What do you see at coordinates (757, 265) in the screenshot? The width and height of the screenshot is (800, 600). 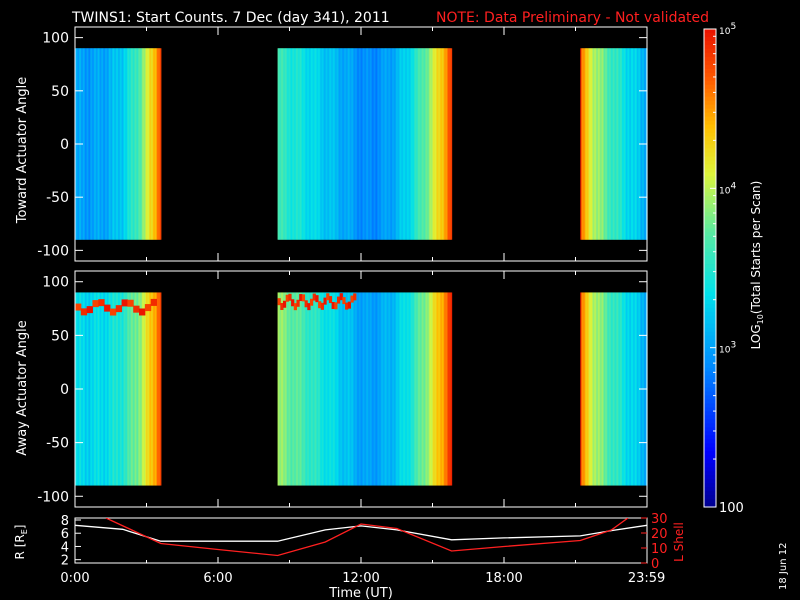 I see `colorbar-label: LOG10(Total Starts per Scan)` at bounding box center [757, 265].